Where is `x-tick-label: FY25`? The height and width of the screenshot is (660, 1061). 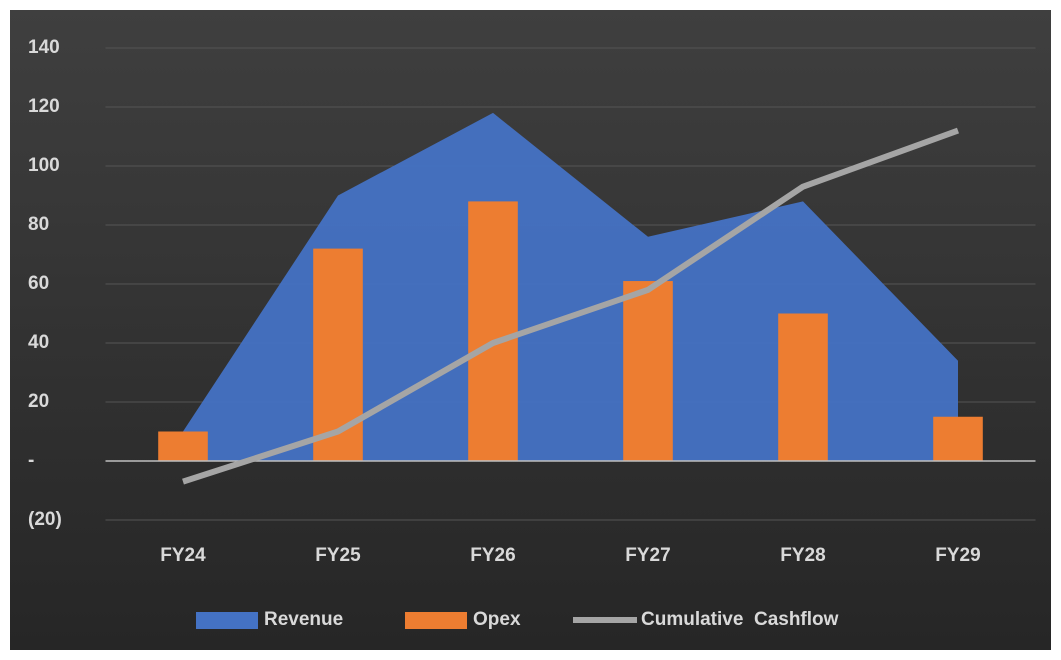 x-tick-label: FY25 is located at coordinates (338, 555).